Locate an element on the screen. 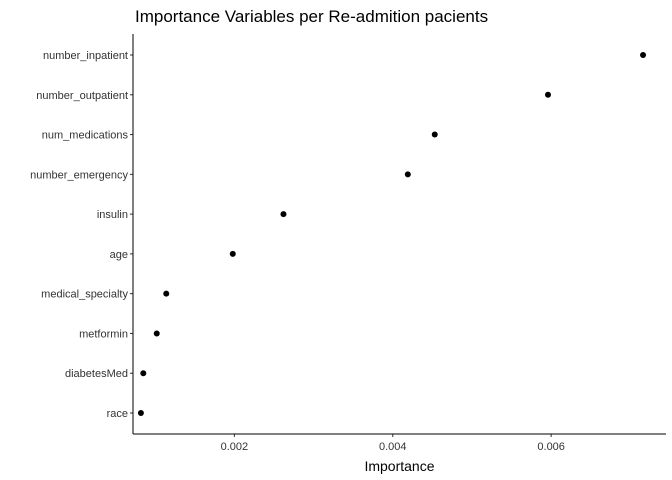 This screenshot has height=480, width=672. y-tick-label: insulin is located at coordinates (112, 215).